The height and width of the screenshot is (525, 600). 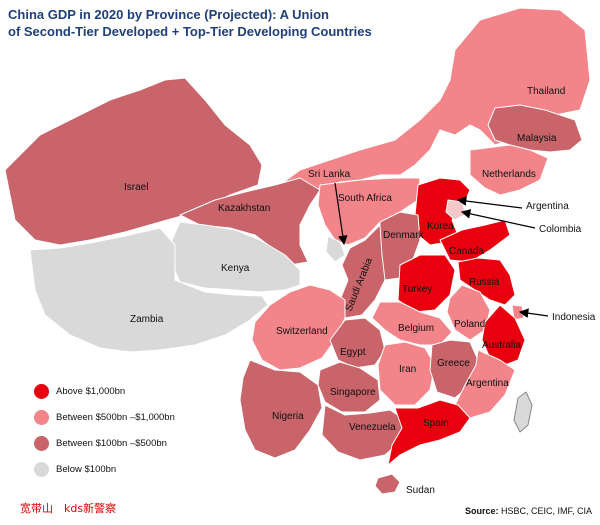 What do you see at coordinates (503, 335) in the screenshot?
I see `region-australia` at bounding box center [503, 335].